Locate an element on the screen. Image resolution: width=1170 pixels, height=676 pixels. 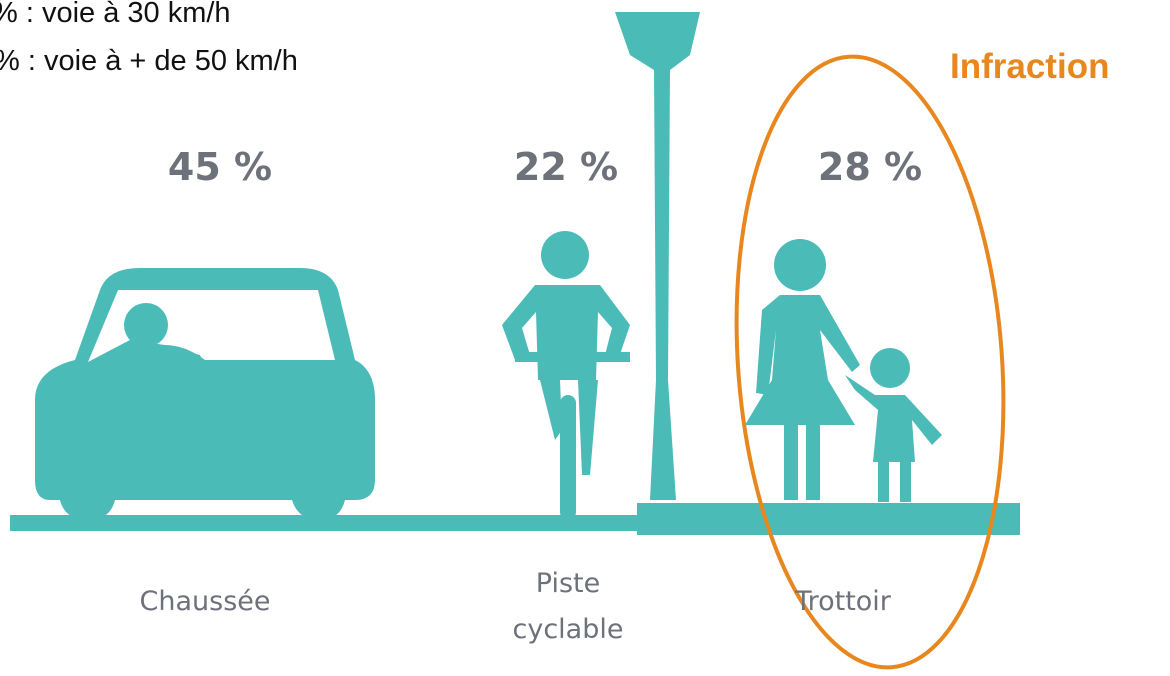
zone-percent: 22 % is located at coordinates (566, 167).